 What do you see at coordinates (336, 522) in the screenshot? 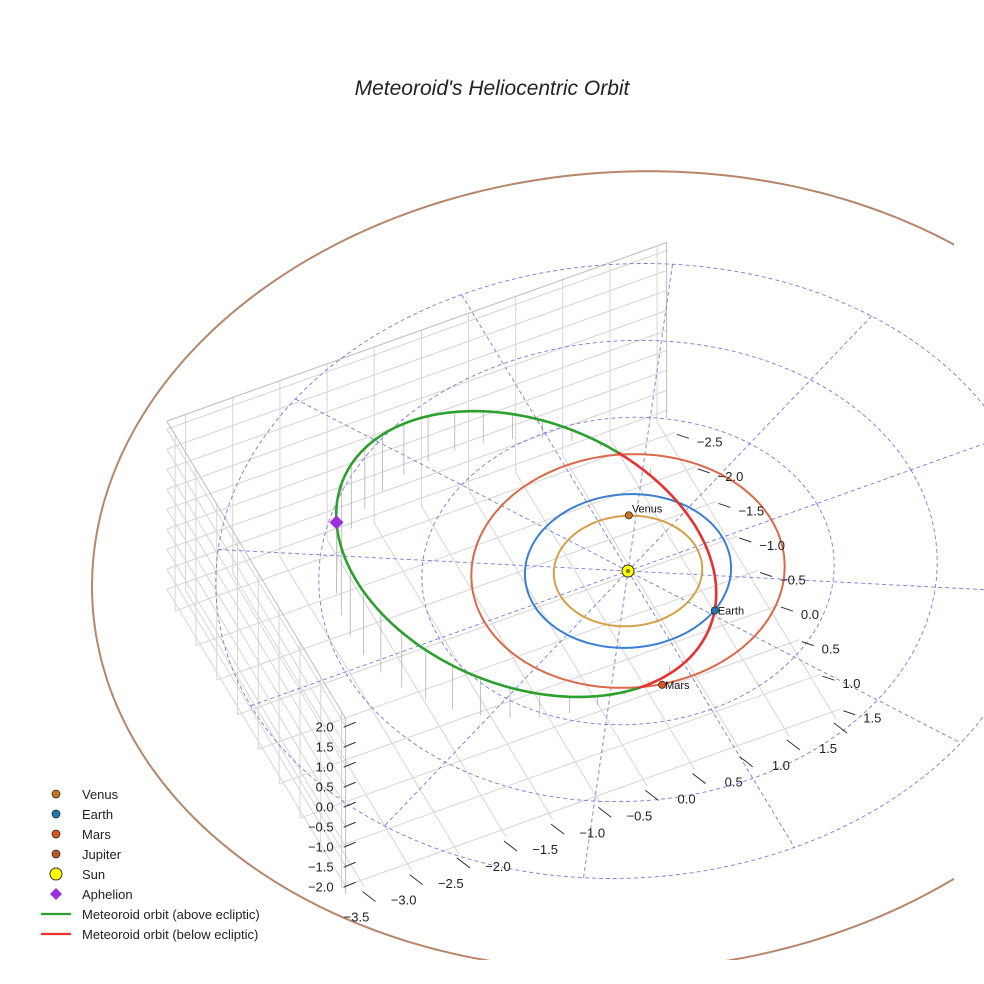
I see `aphelion-marker` at bounding box center [336, 522].